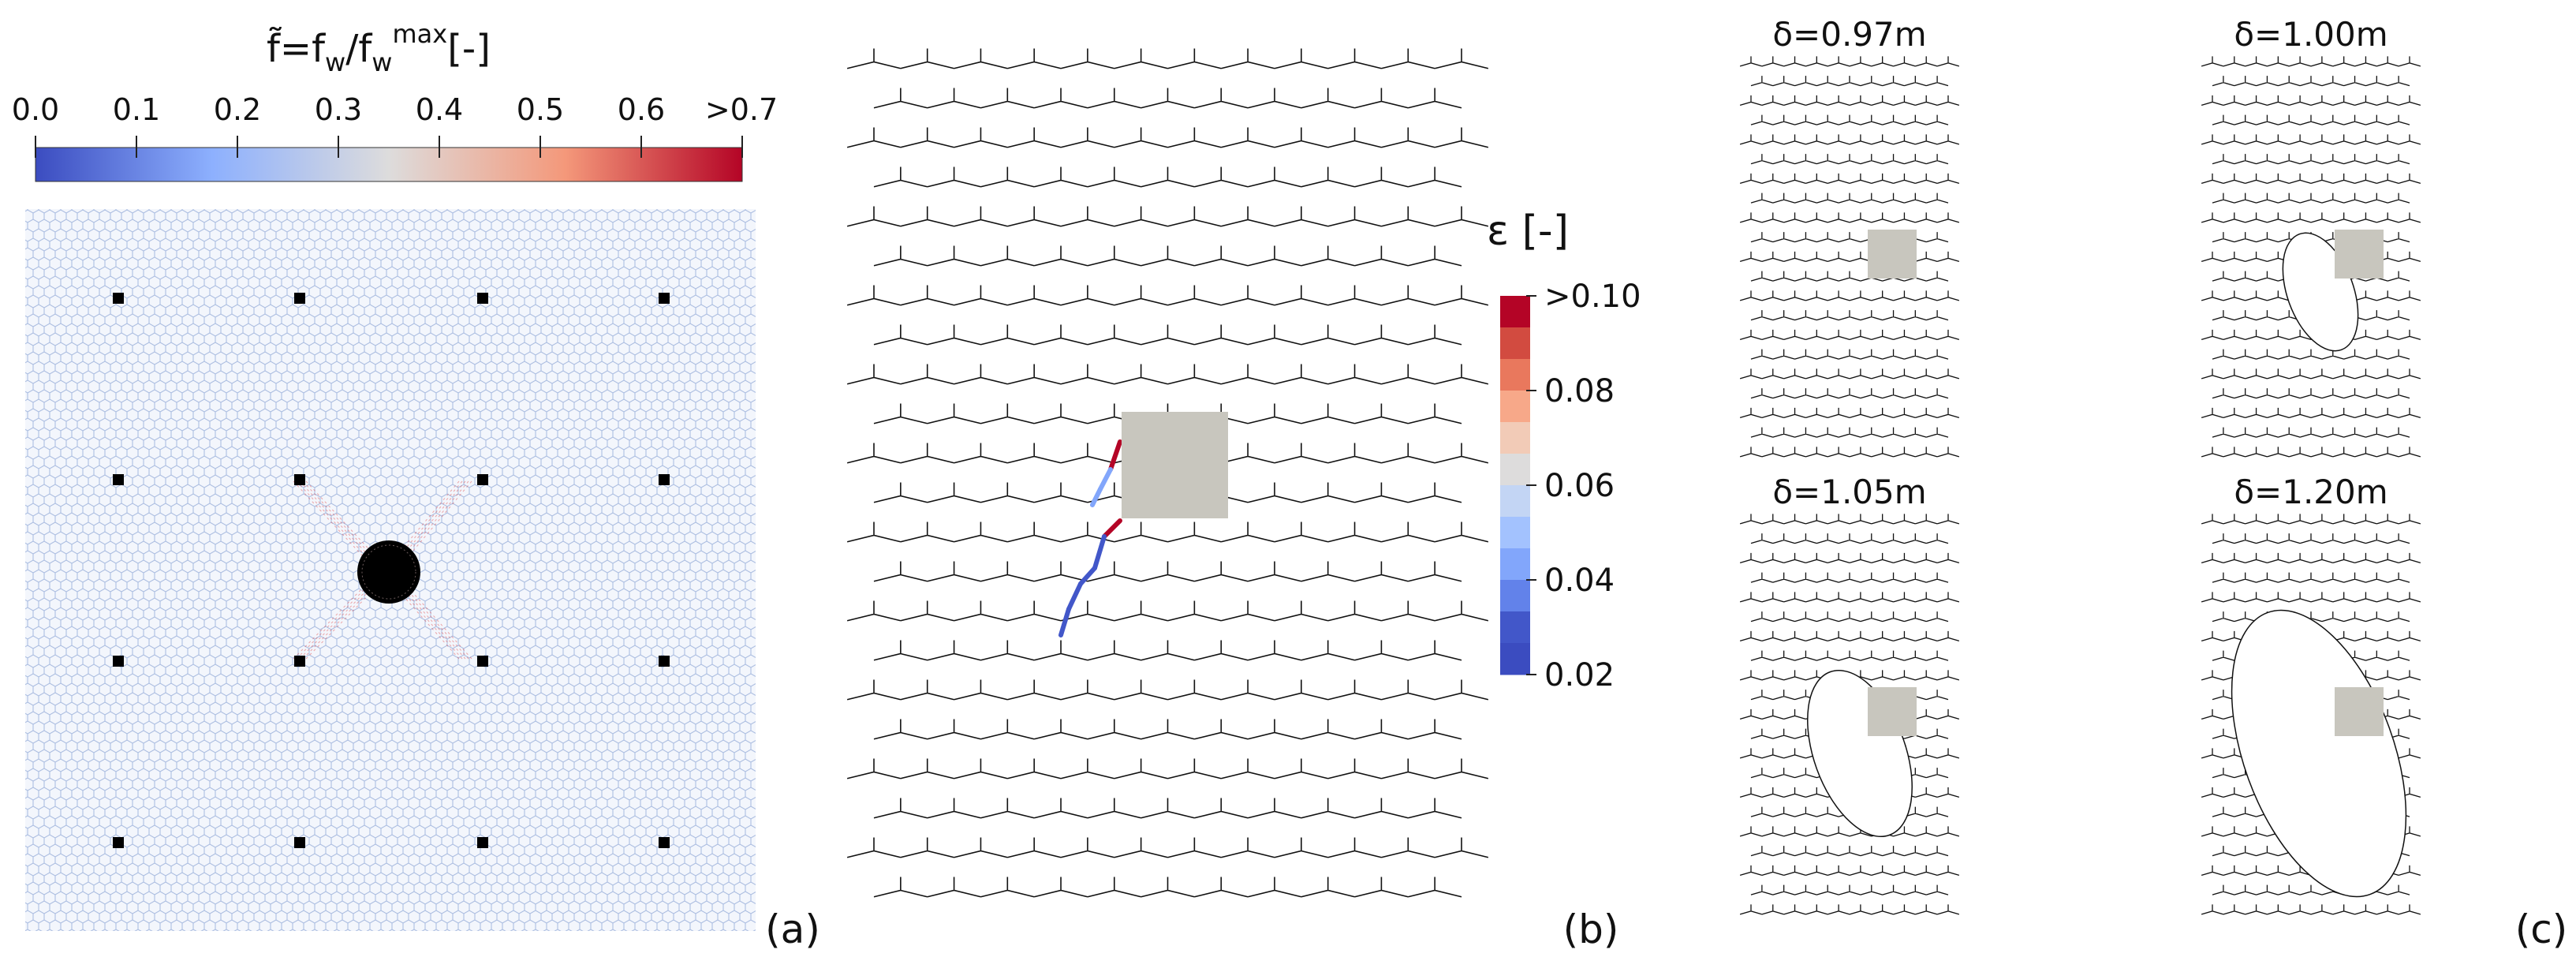  Describe the element at coordinates (641, 109) in the screenshot. I see `colorbar-a-tick-label: 0.6` at that location.